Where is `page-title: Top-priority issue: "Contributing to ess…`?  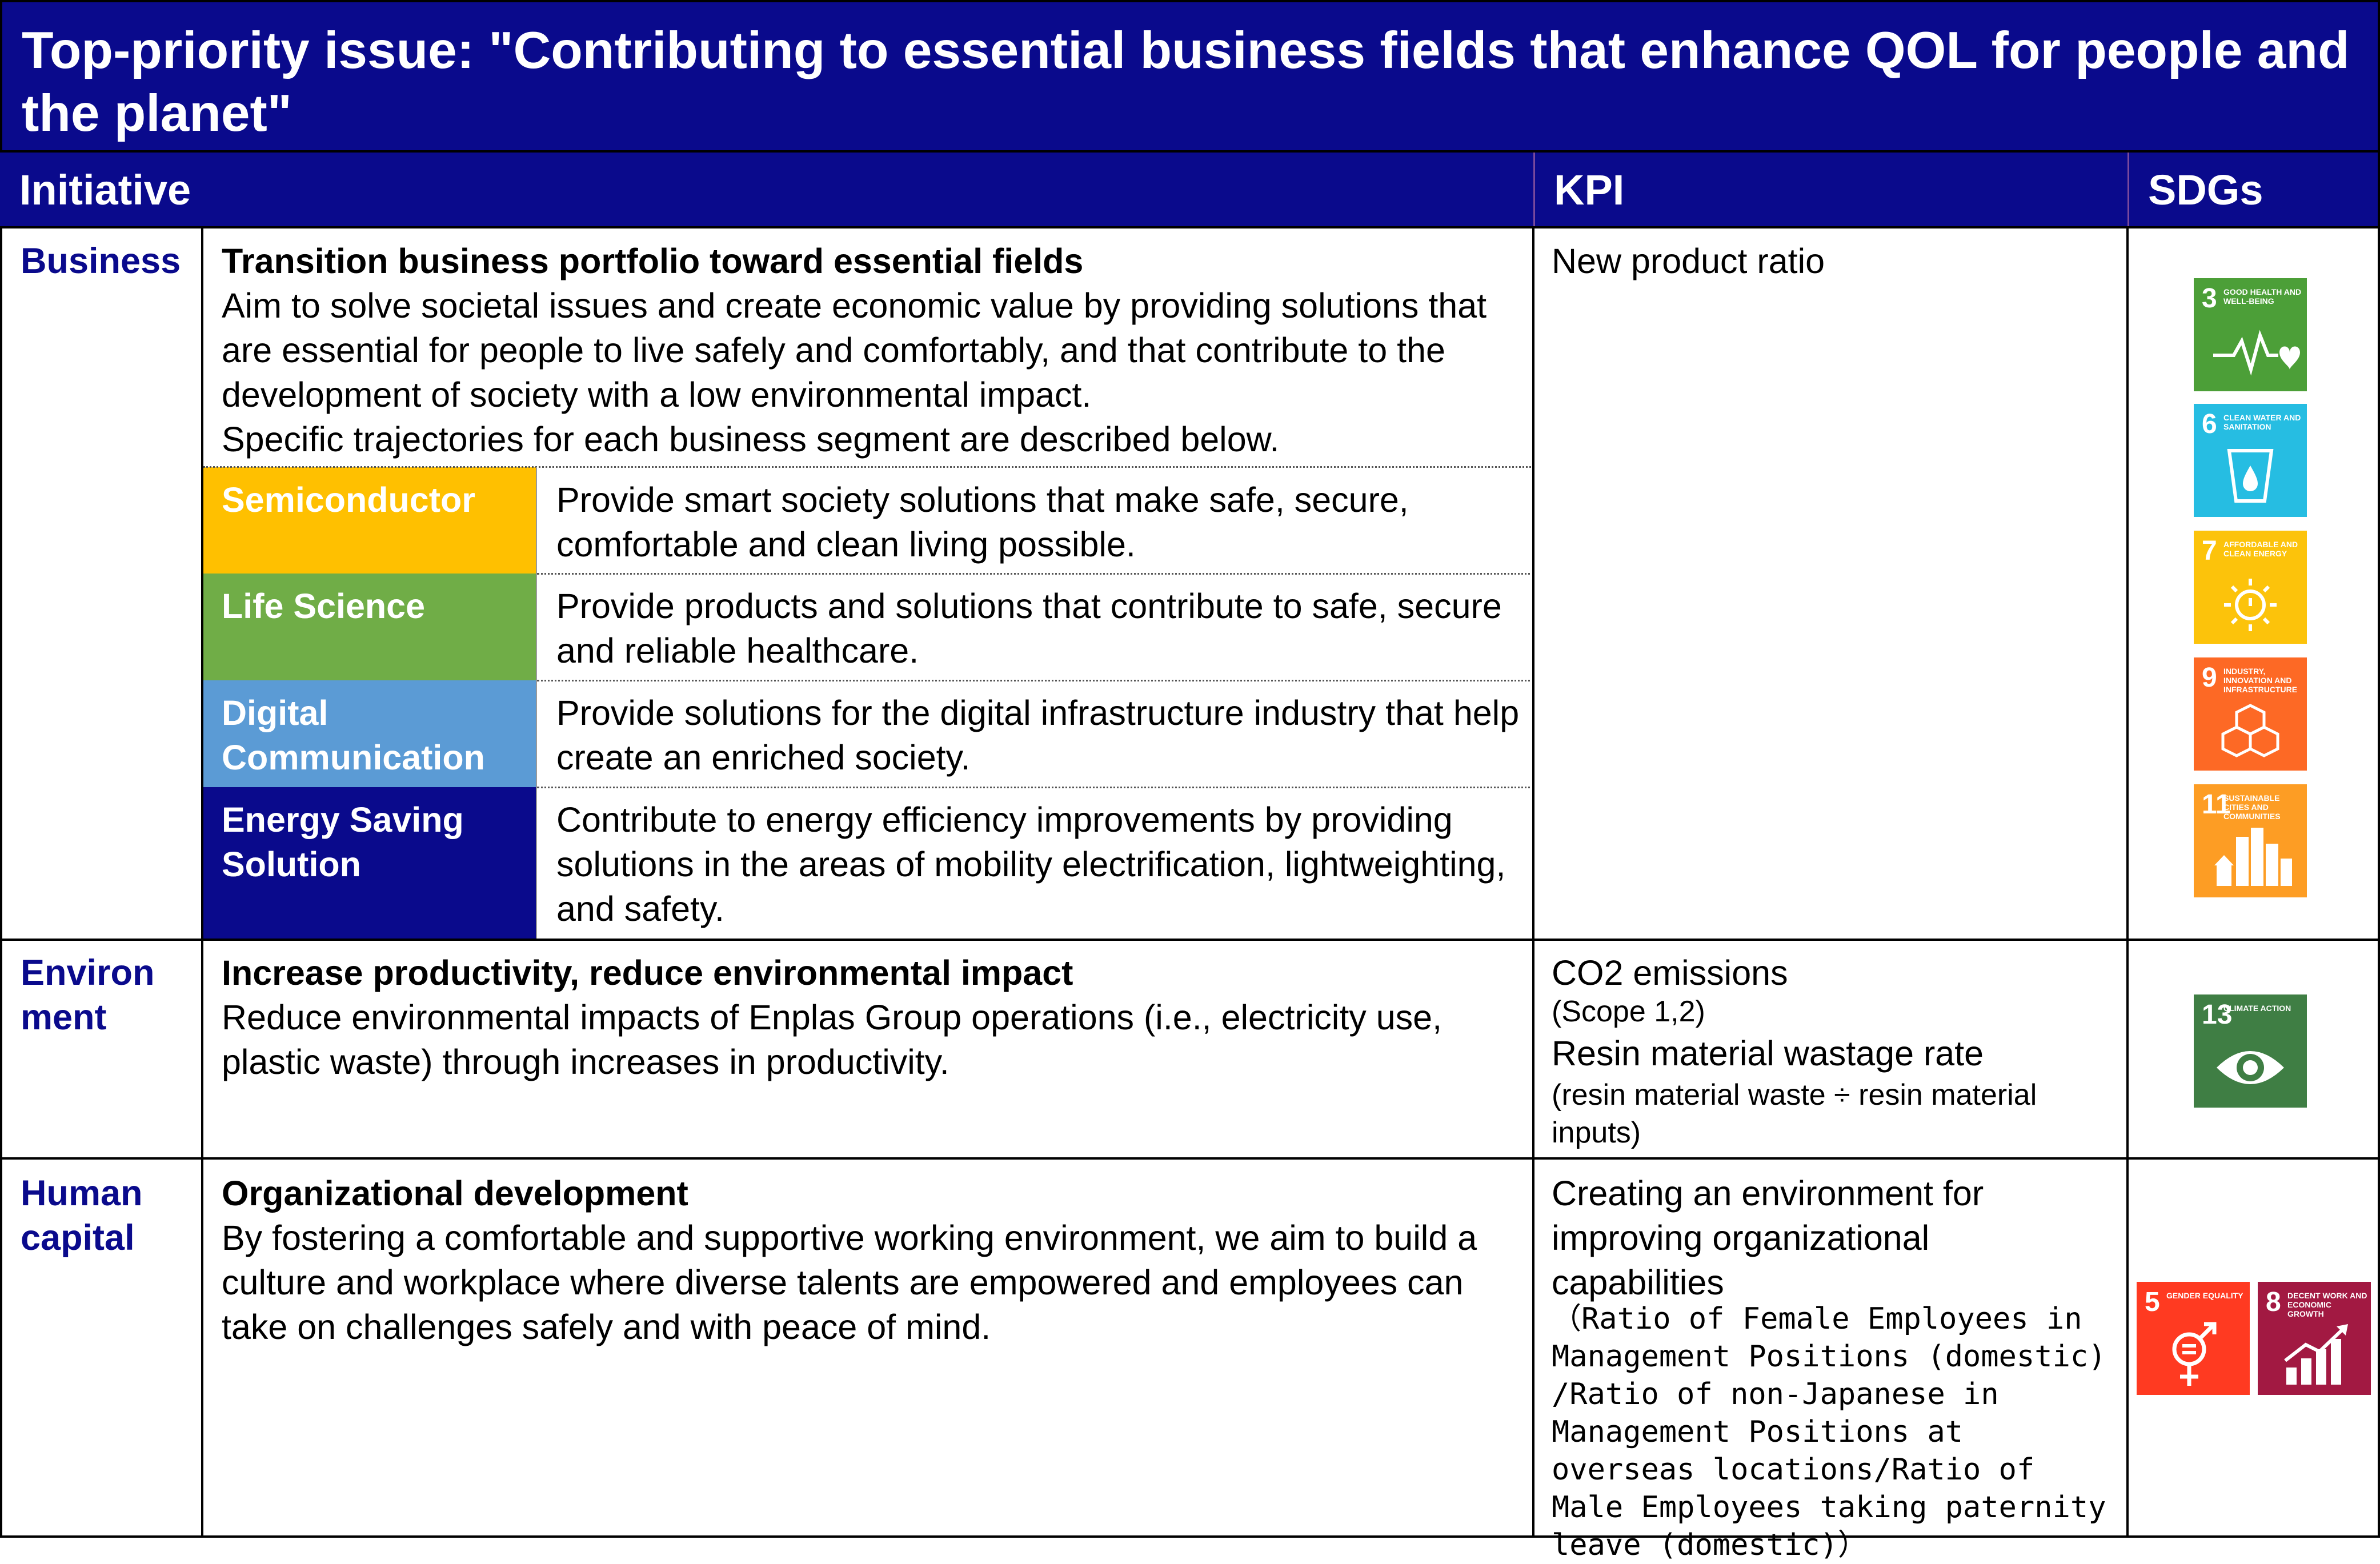 page-title: Top-priority issue: "Contributing to ess… is located at coordinates (1190, 76).